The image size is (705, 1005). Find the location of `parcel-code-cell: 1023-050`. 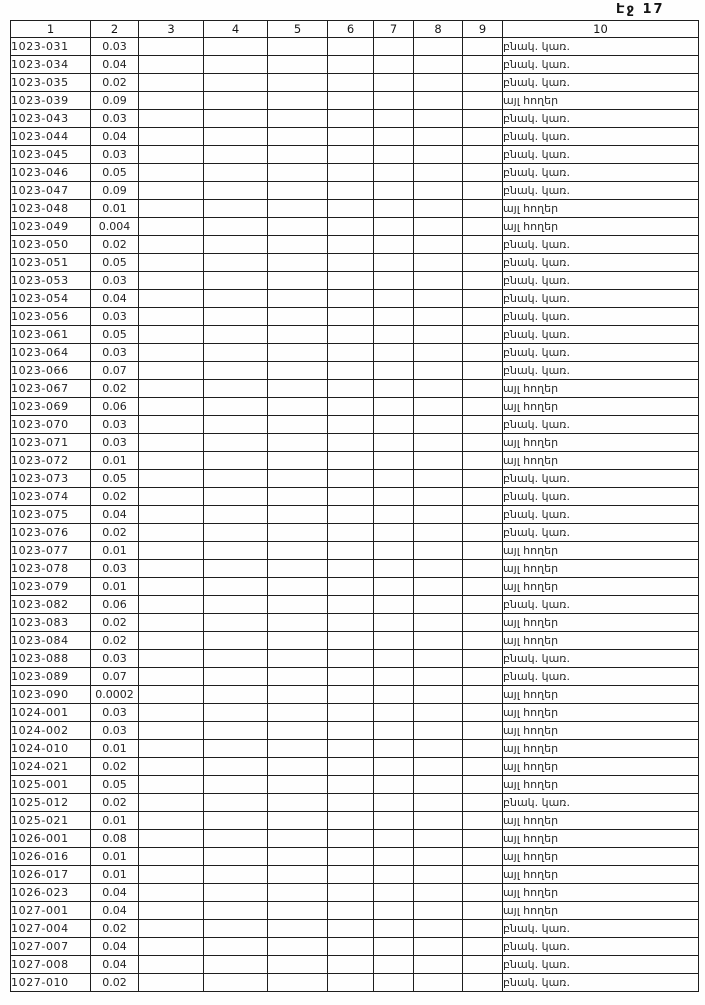

parcel-code-cell: 1023-050 is located at coordinates (50, 244).